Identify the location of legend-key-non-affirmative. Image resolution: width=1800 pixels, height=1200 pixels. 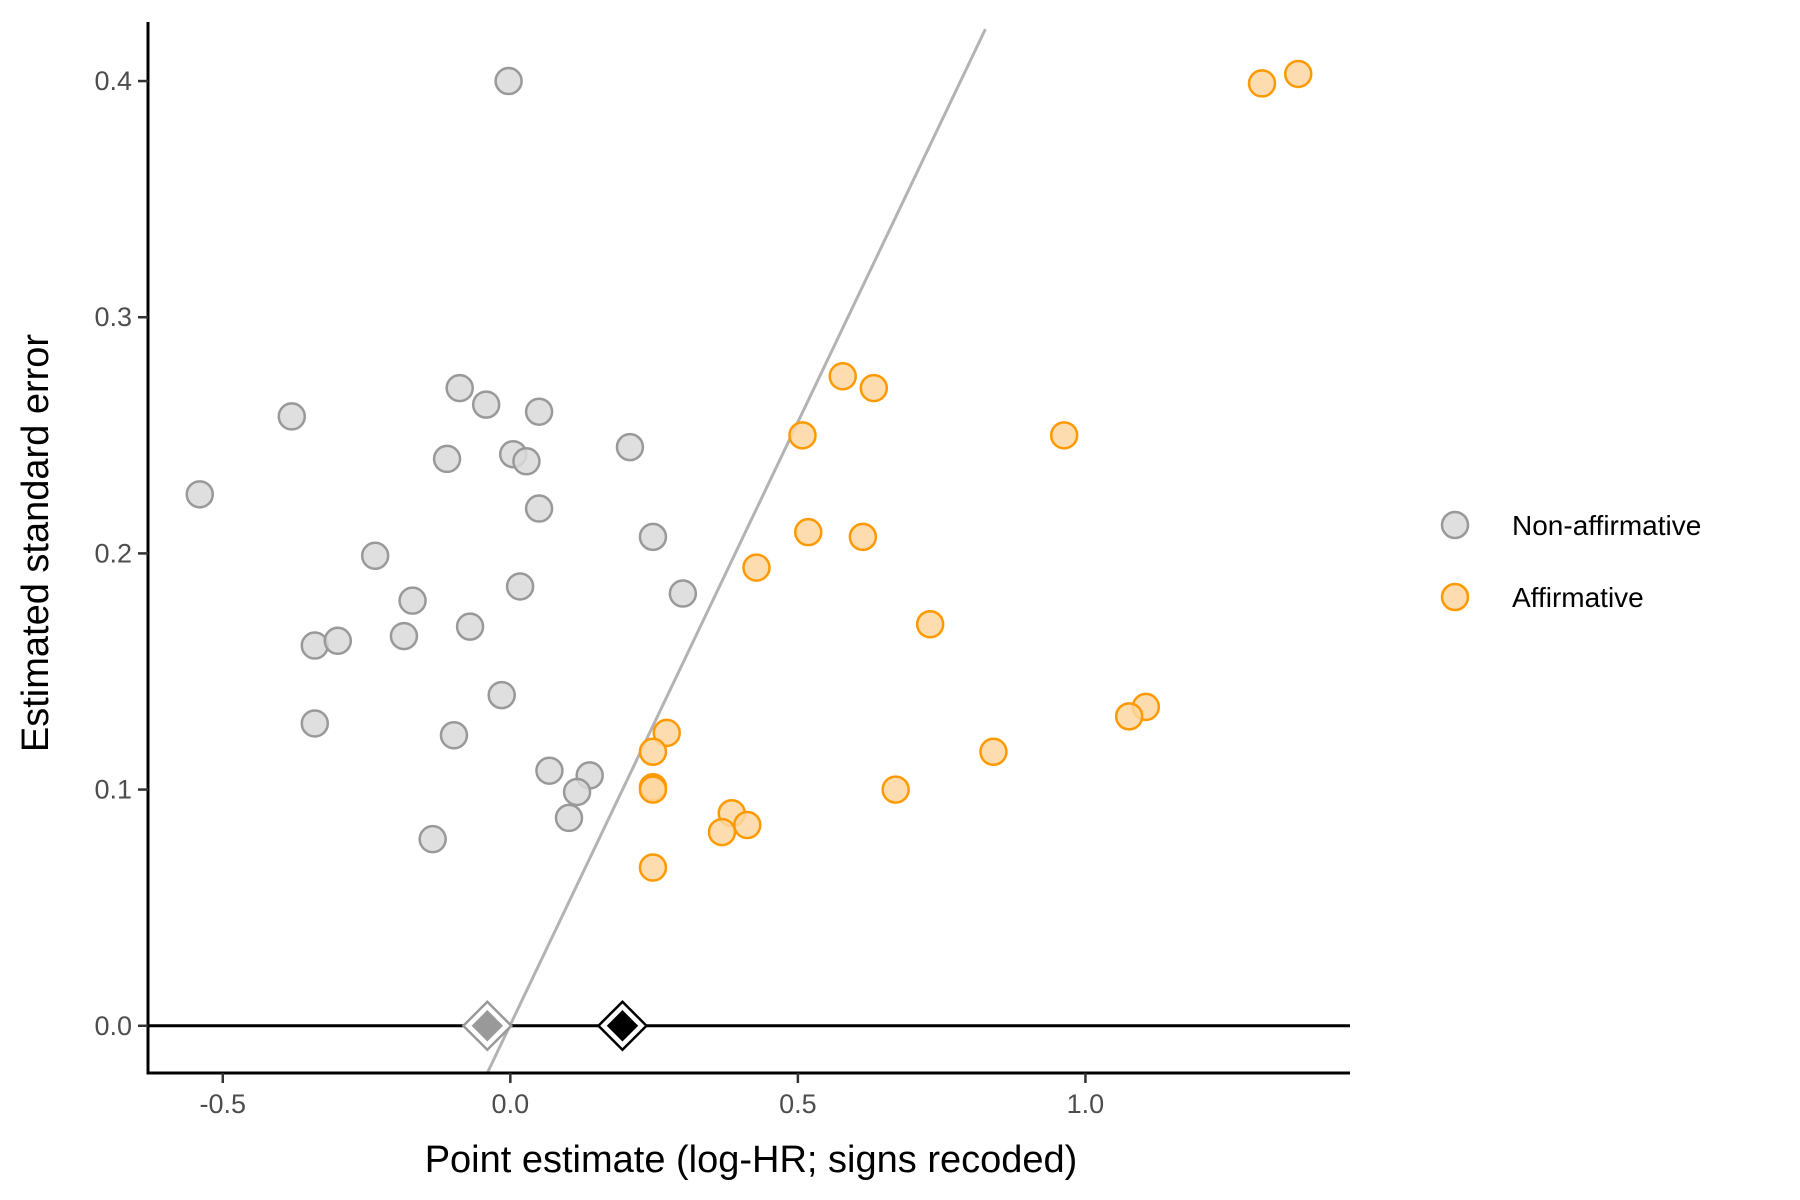
(1455, 525).